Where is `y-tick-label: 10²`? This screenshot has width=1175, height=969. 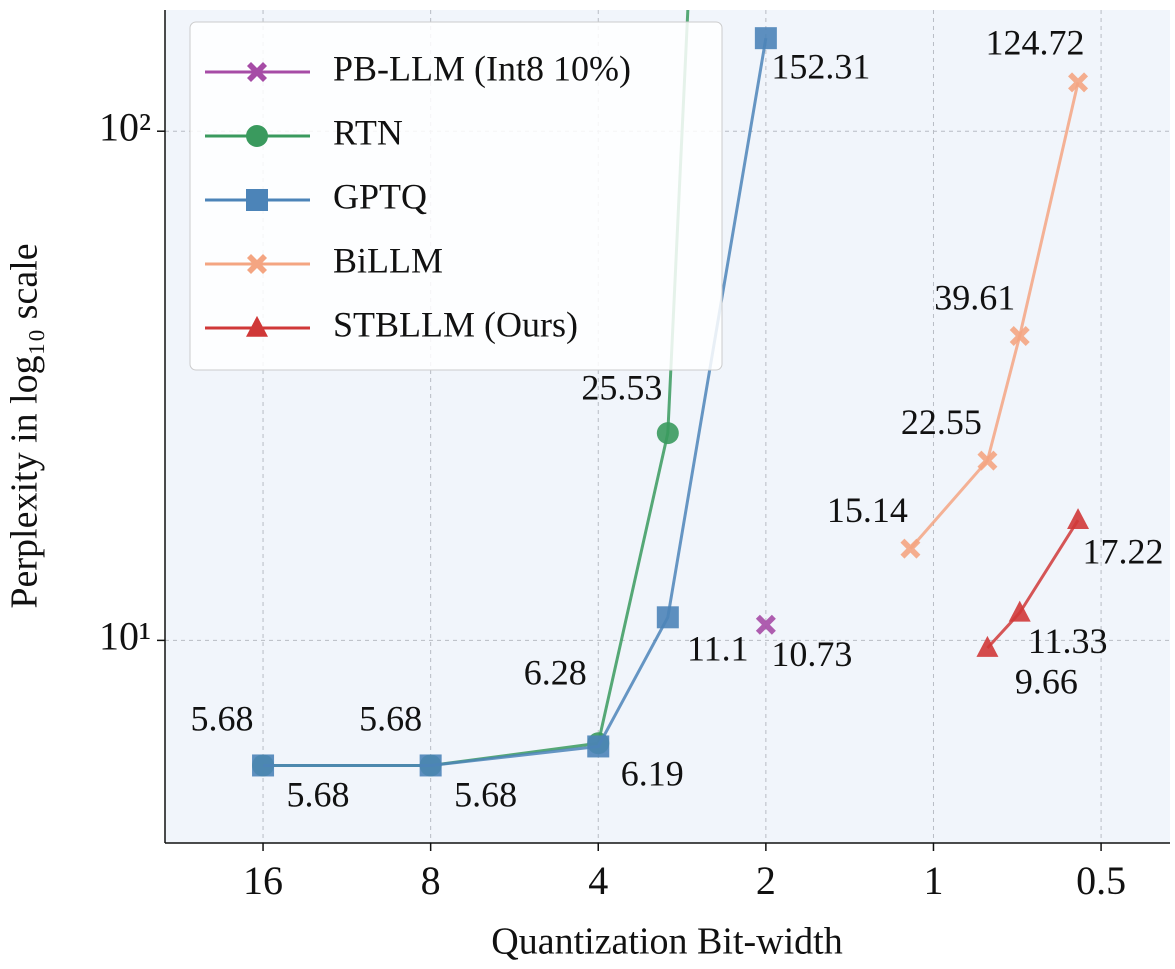
y-tick-label: 10² is located at coordinates (125, 126).